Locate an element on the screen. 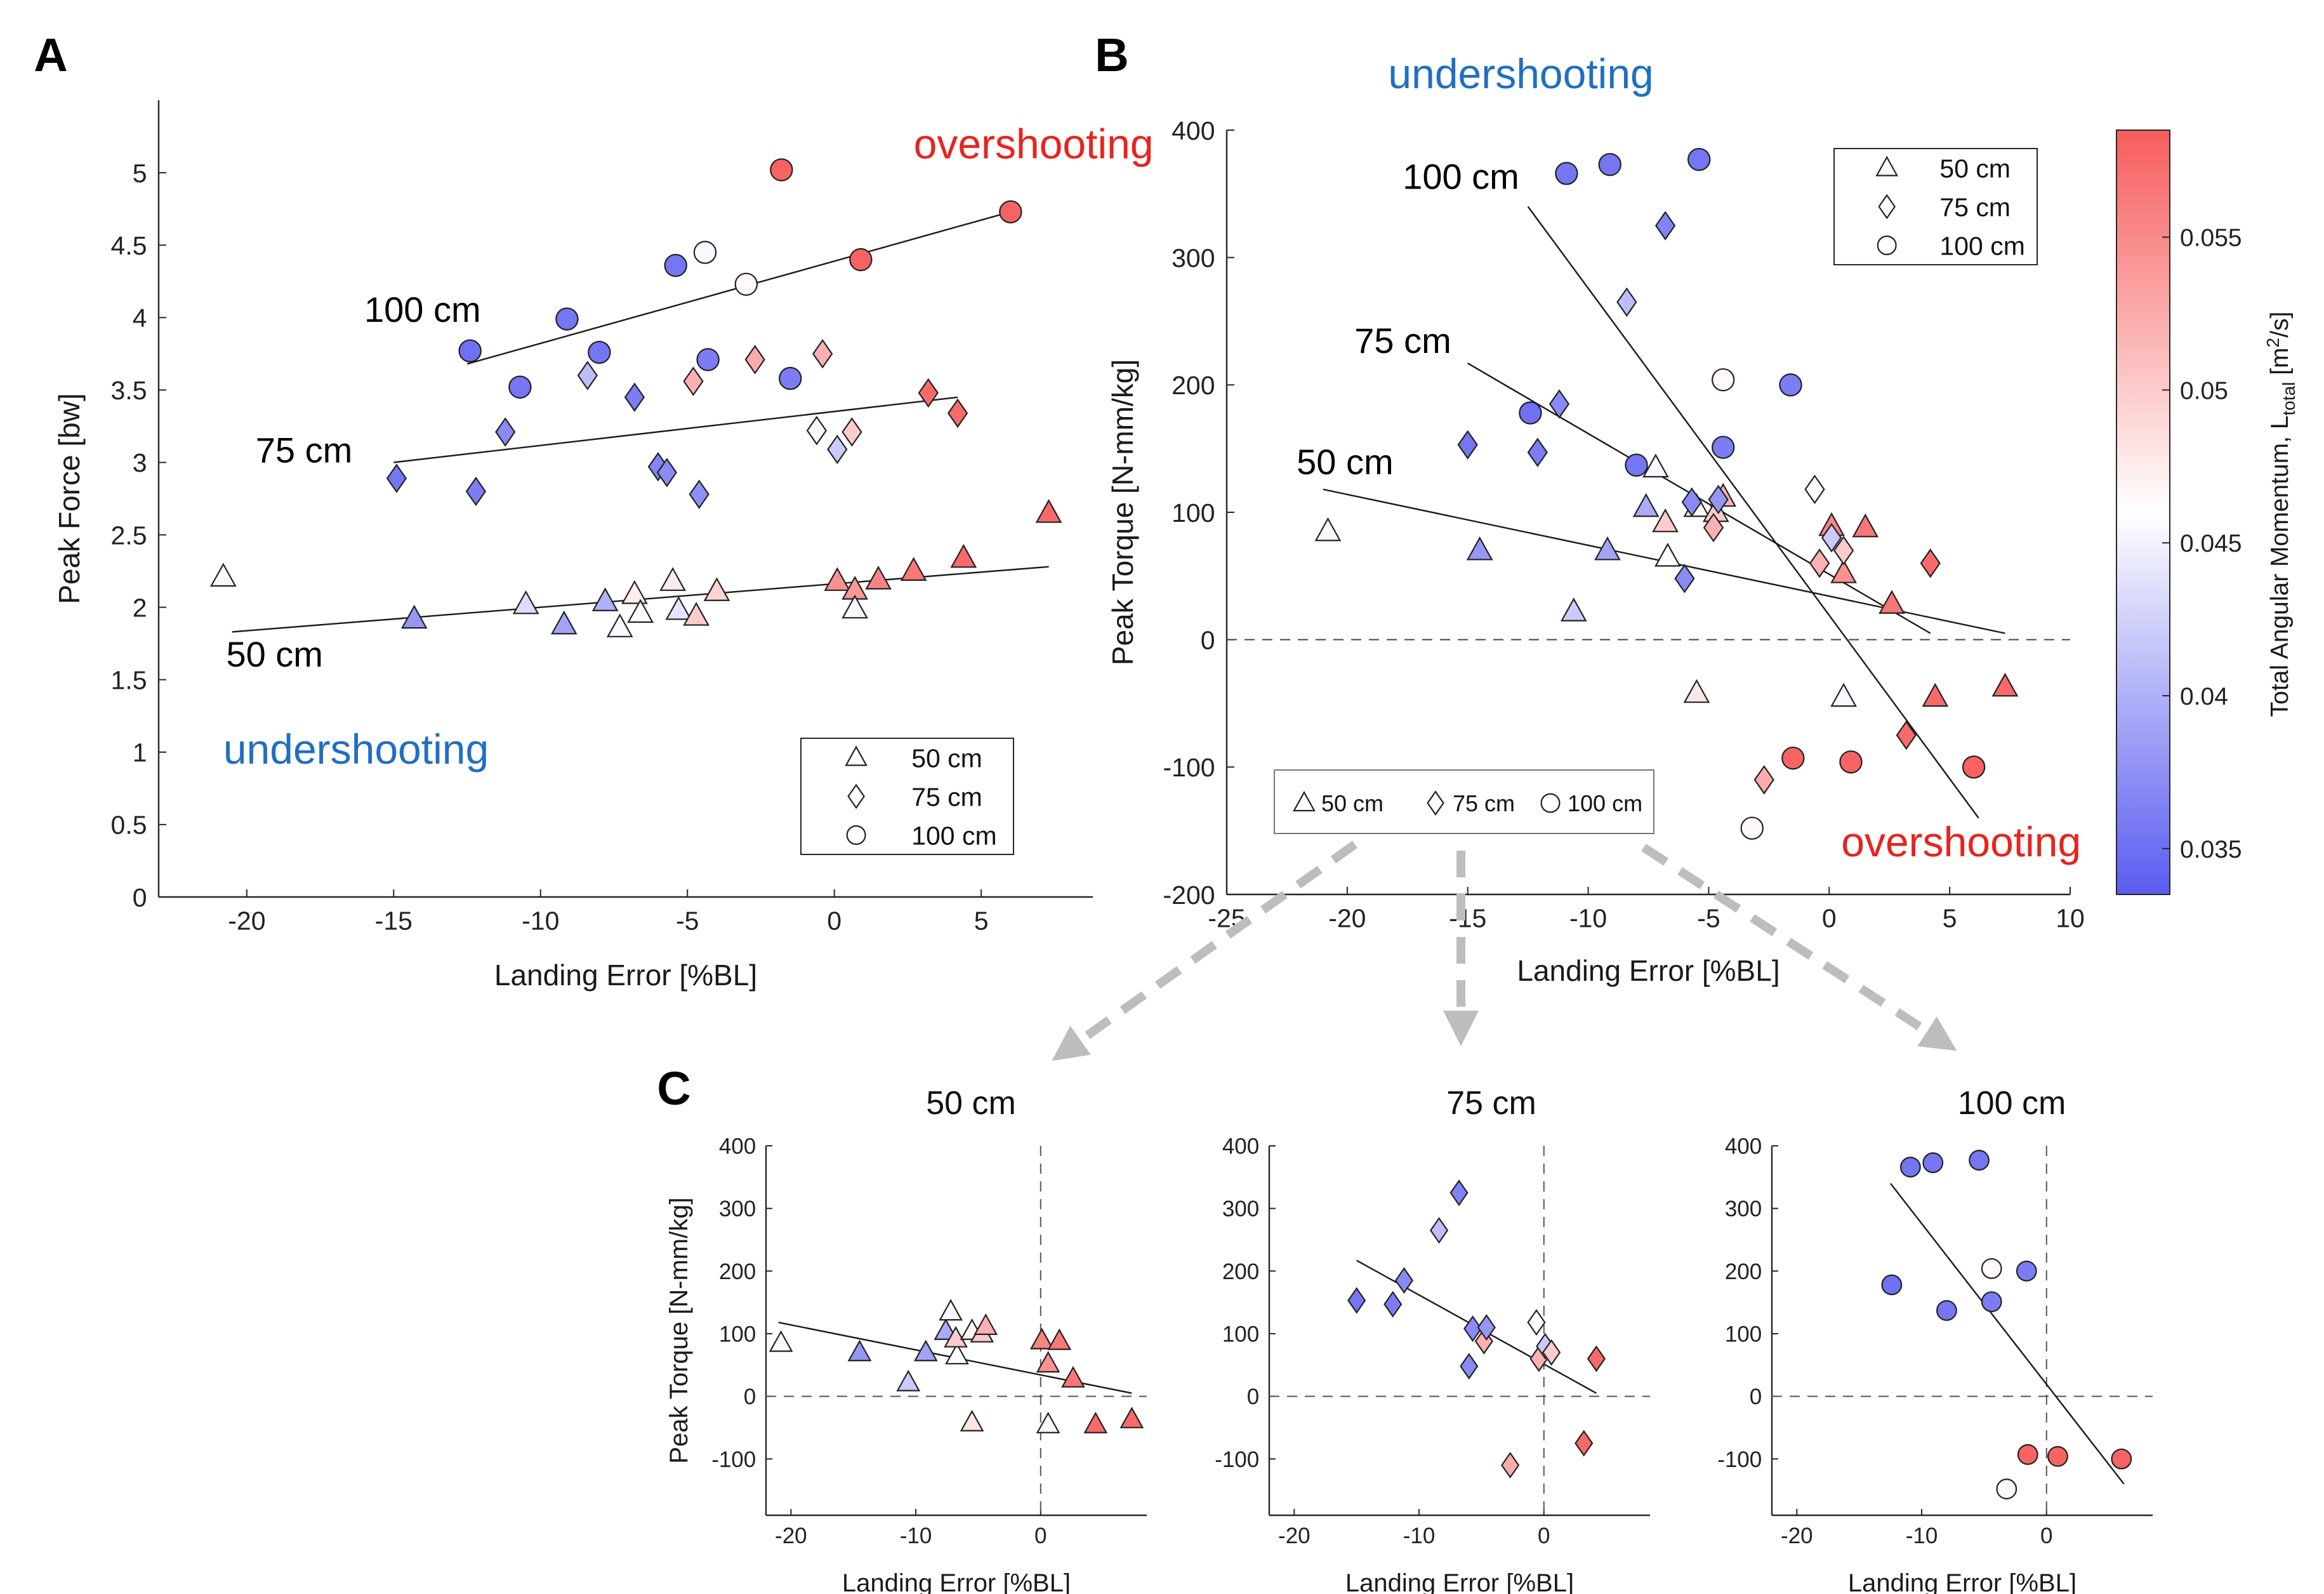  inline-legend-label: 100 cm is located at coordinates (1605, 803).